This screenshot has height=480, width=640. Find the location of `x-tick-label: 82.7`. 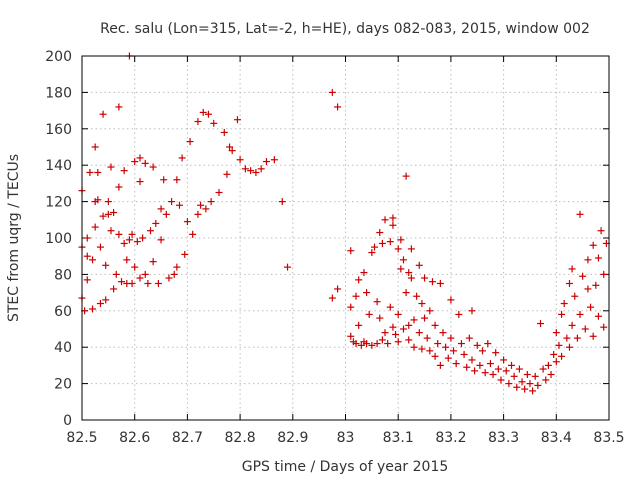

x-tick-label: 82.7 is located at coordinates (187, 438).